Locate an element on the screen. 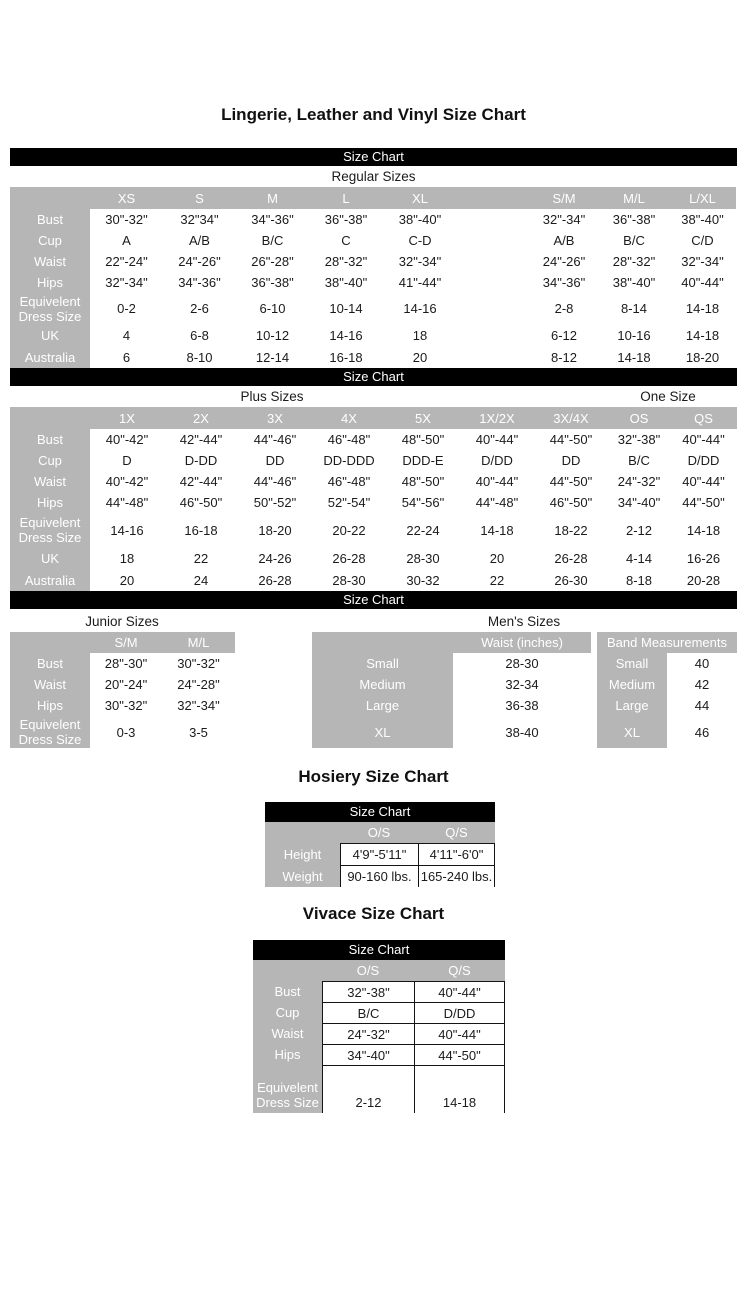 The image size is (747, 1304). junior-mens-labels-row: Junior Sizes Men's Sizes is located at coordinates (373, 621).